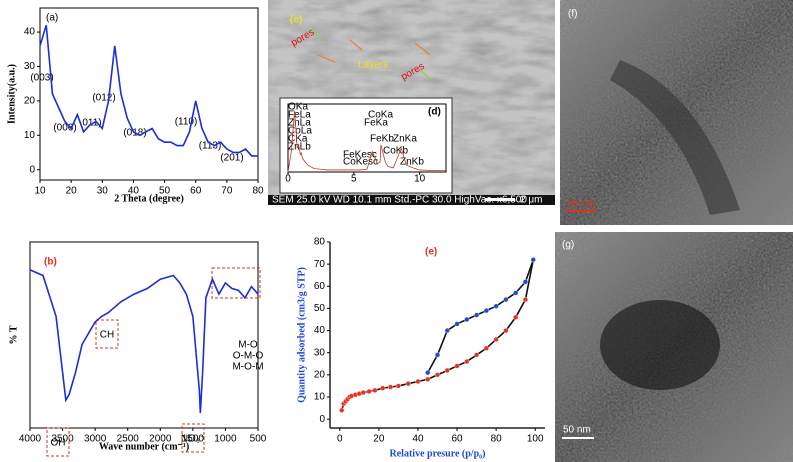  Describe the element at coordinates (320, 352) in the screenshot. I see `y-tick-label: 30` at that location.